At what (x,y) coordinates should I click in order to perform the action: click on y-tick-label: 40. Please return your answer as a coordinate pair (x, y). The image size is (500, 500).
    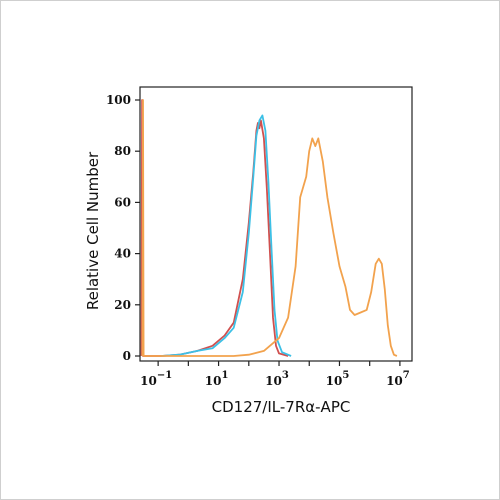
    Looking at the image, I should click on (122, 254).